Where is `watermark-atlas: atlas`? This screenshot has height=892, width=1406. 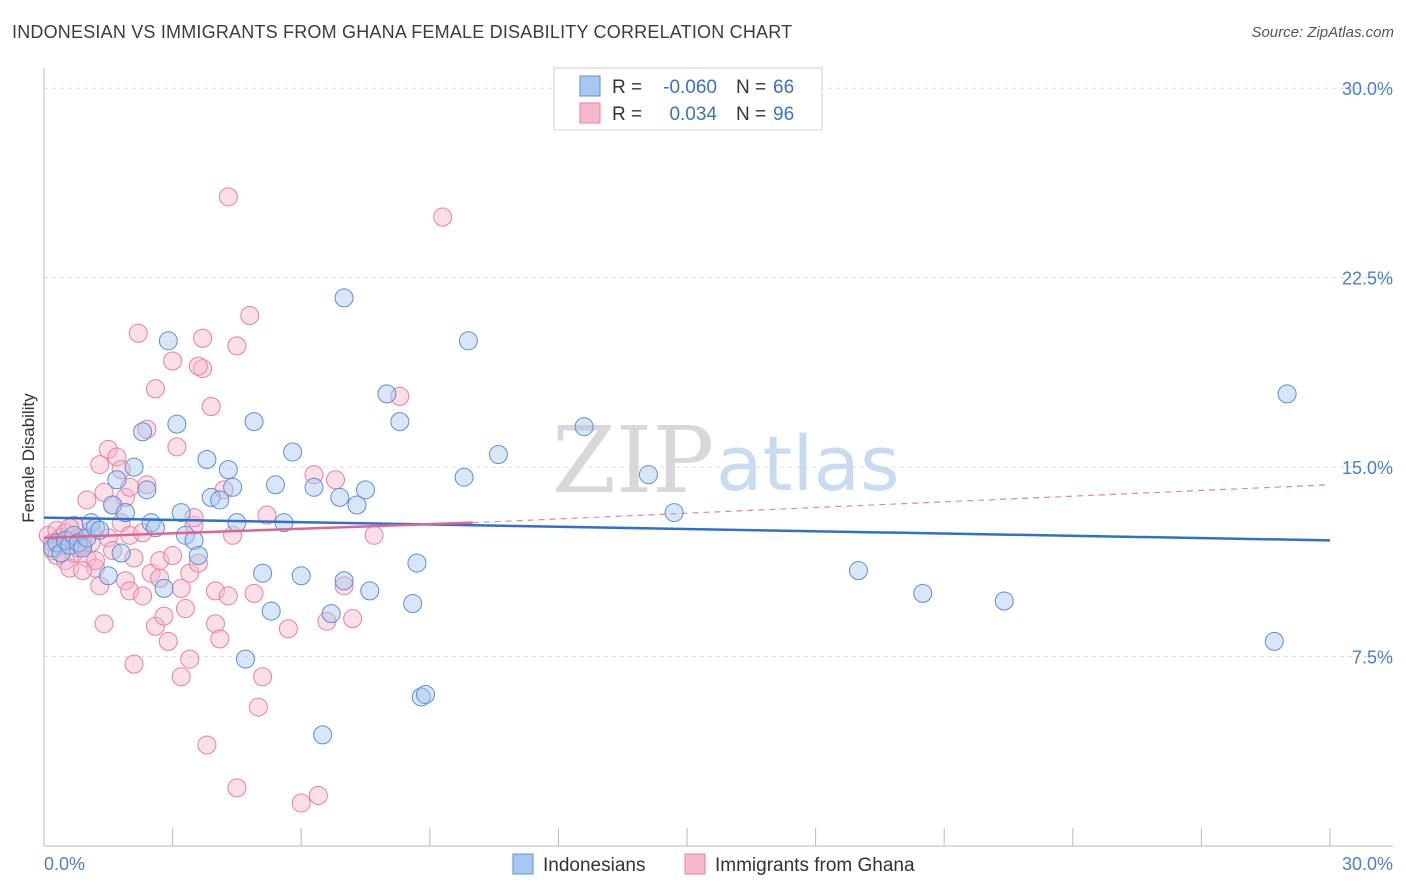
watermark-atlas: atlas is located at coordinates (808, 463).